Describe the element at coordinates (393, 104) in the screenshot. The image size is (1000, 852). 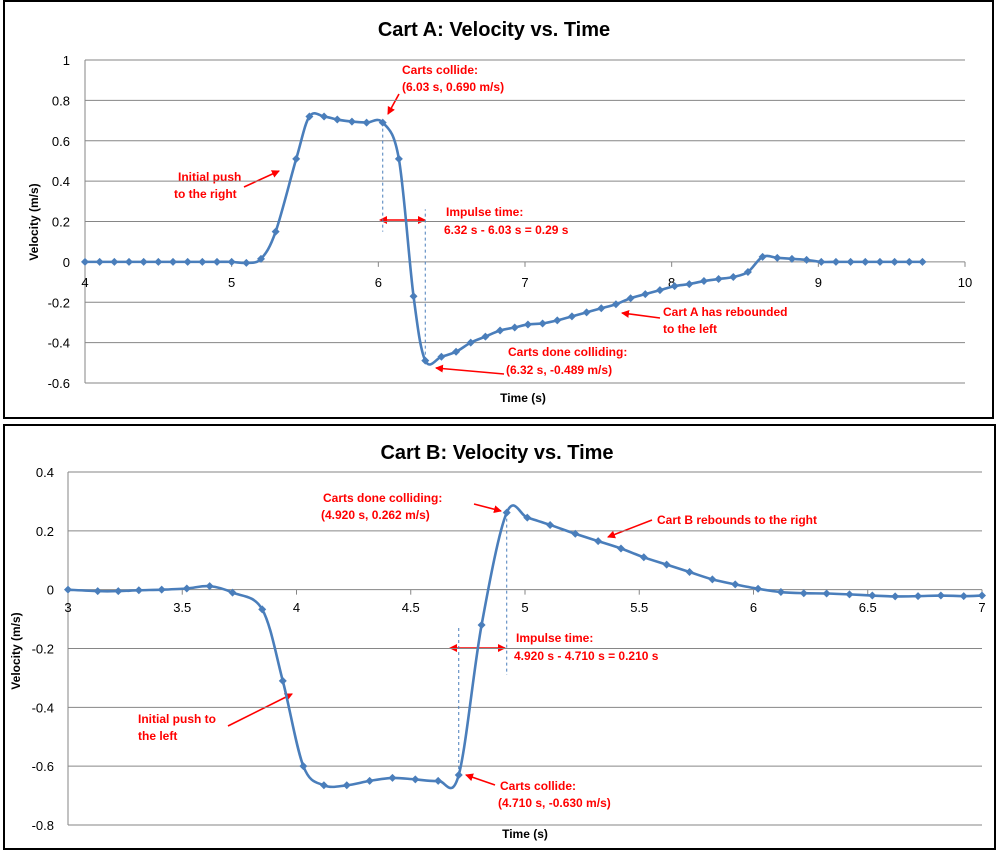
I see `cart-a-collide-arrow` at that location.